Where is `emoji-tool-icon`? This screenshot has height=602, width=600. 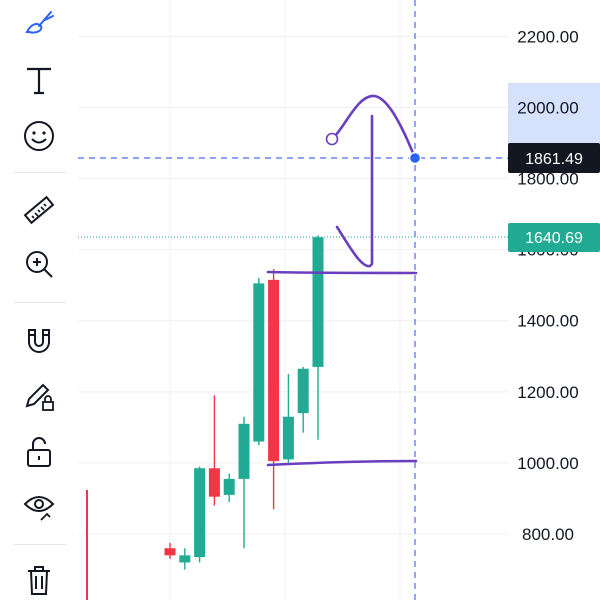 emoji-tool-icon is located at coordinates (39, 136).